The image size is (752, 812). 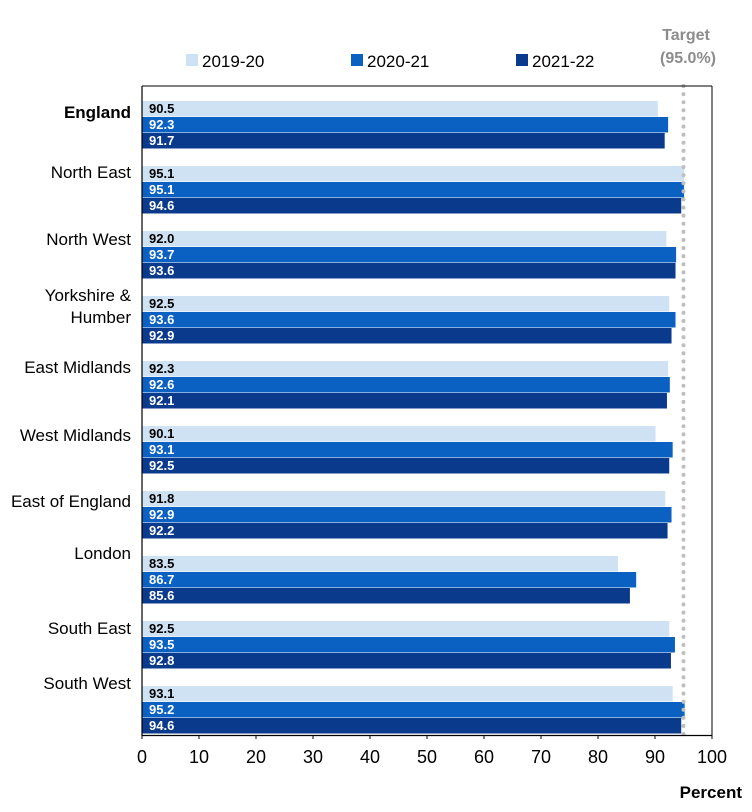 I want to click on data-label: 85.6, so click(x=161, y=595).